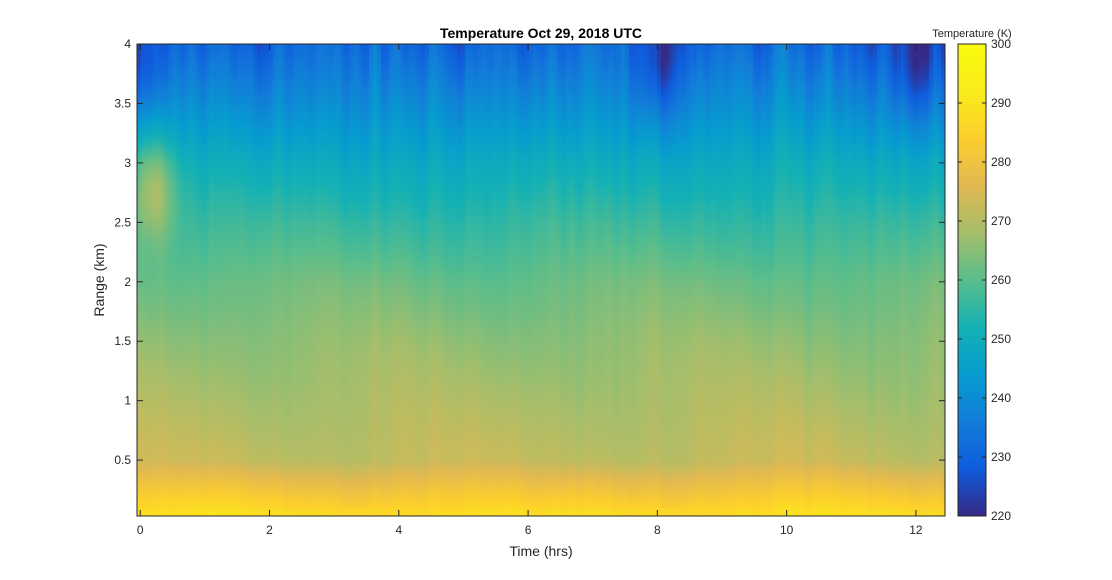 The image size is (1112, 580). Describe the element at coordinates (122, 222) in the screenshot. I see `y-tick-label: 2.5` at that location.